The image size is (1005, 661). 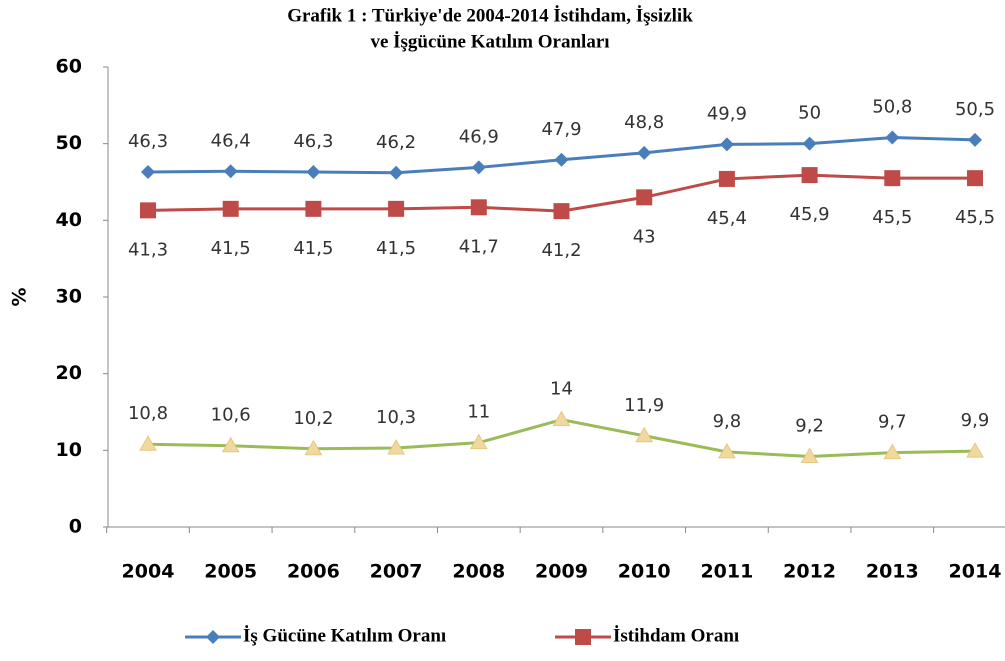 I want to click on data-label: 9,7, so click(x=892, y=422).